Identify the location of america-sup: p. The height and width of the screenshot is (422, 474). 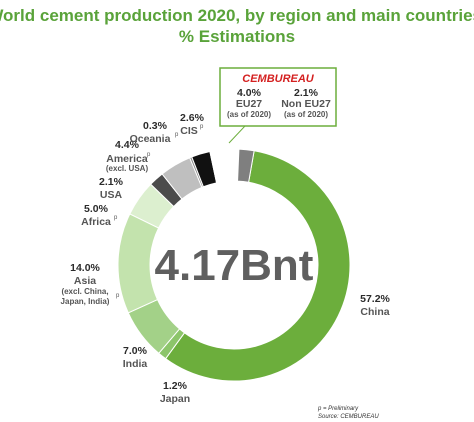
(149, 155).